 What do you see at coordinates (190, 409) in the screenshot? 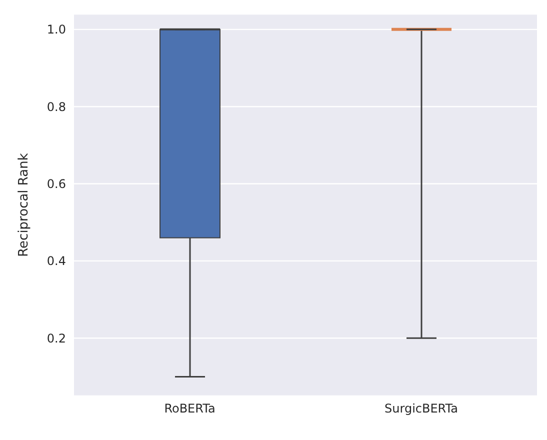
I see `x-tick-label: RoBERTa` at bounding box center [190, 409].